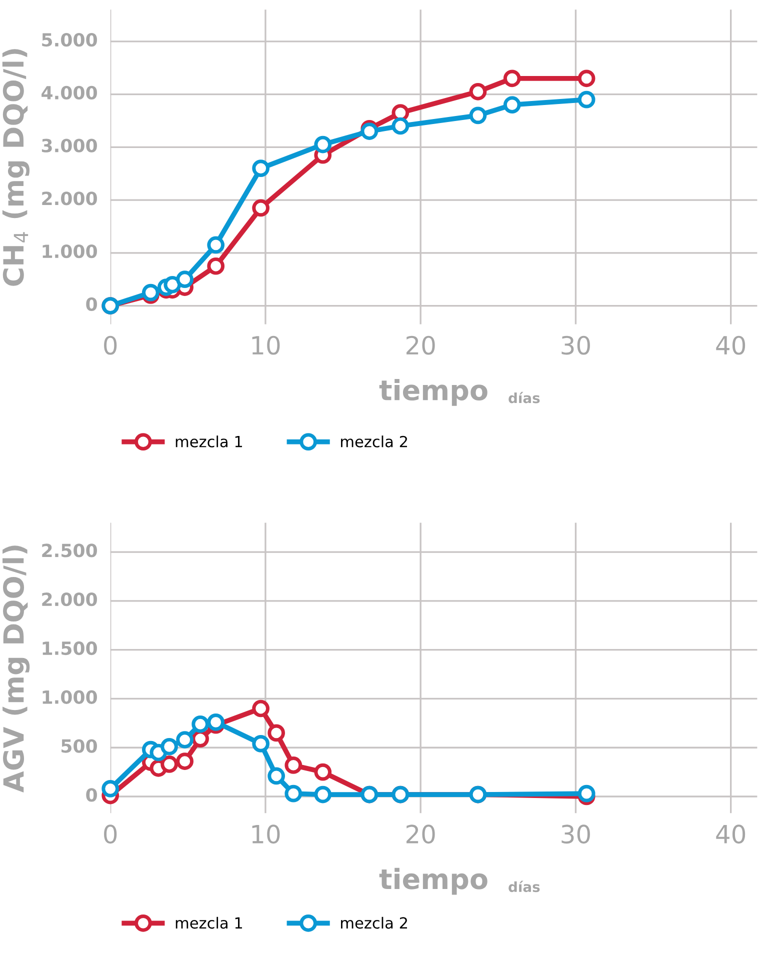  What do you see at coordinates (69, 93) in the screenshot?
I see `y-tick-label: 4.000` at bounding box center [69, 93].